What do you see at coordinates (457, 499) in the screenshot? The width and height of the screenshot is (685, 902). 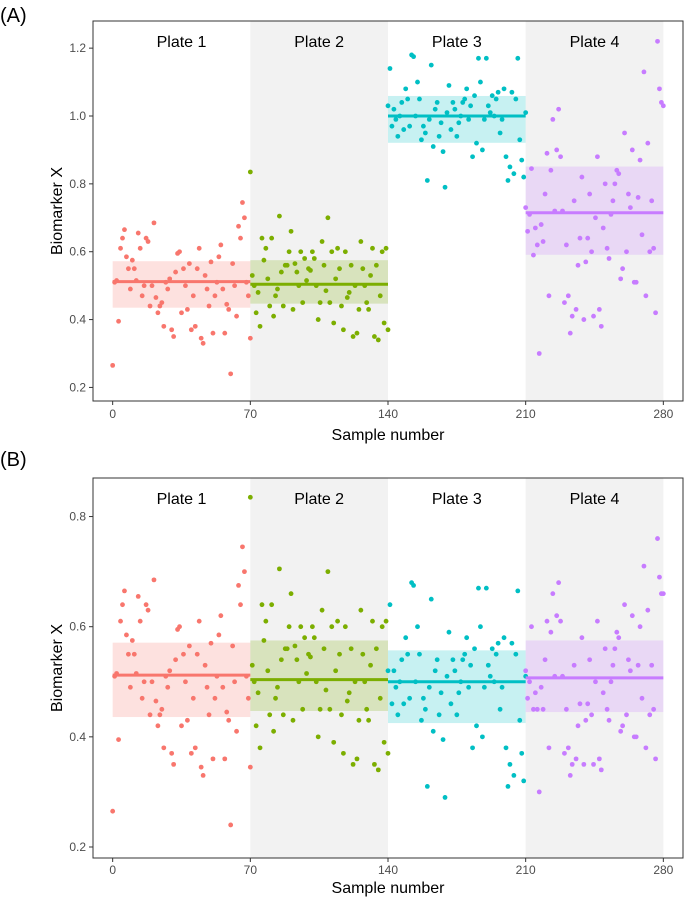 I see `plate-label: Plate 3` at bounding box center [457, 499].